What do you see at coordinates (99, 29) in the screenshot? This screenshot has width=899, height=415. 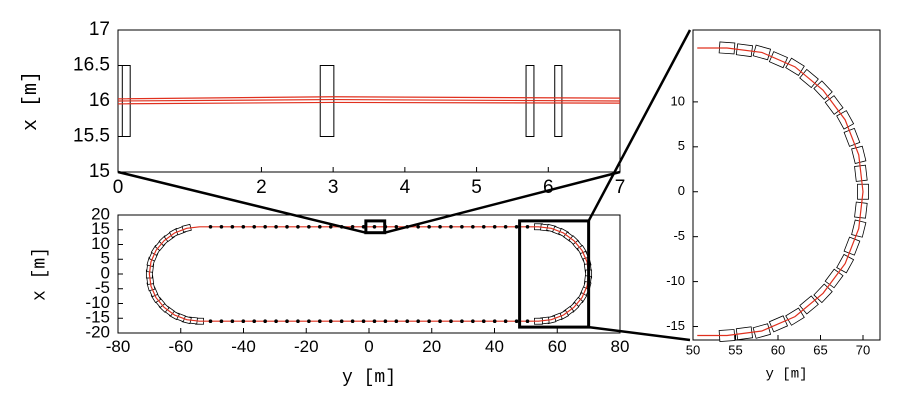 I see `y-tick-label: 17` at bounding box center [99, 29].